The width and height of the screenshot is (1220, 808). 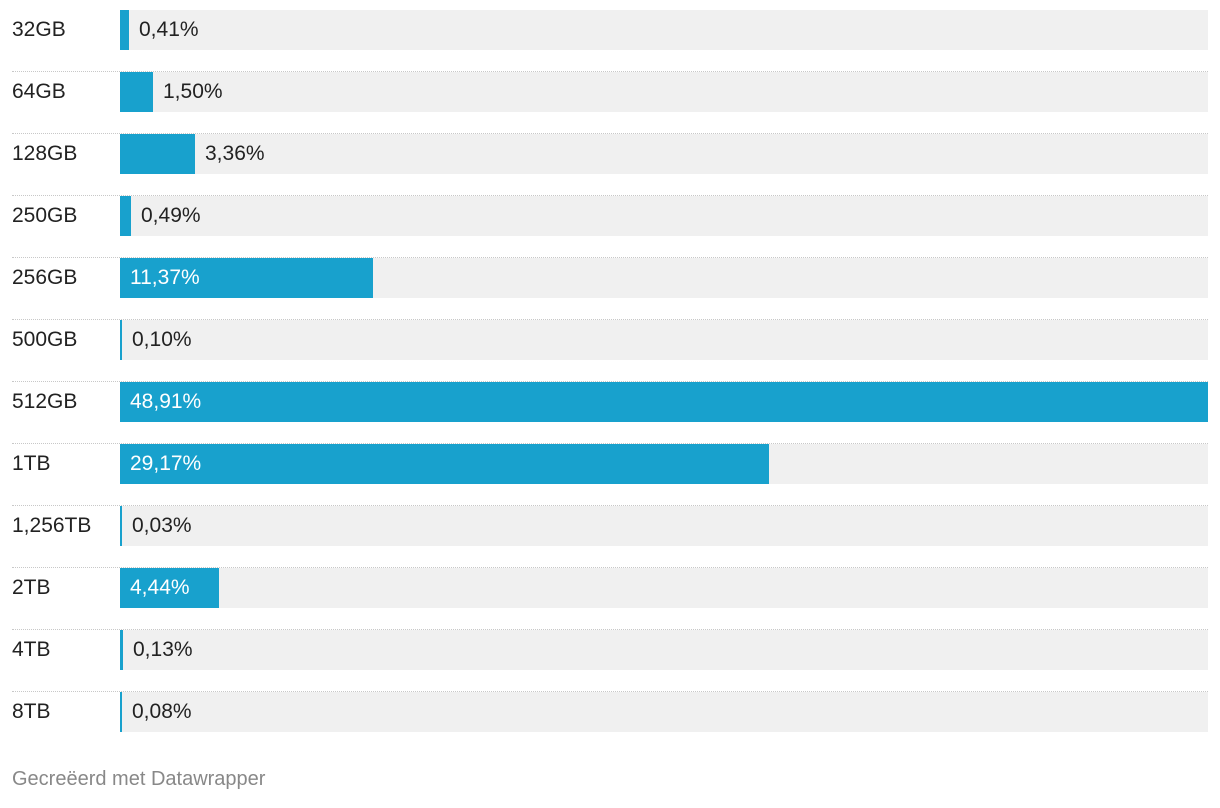 I want to click on bar-track: 4,44%, so click(x=664, y=588).